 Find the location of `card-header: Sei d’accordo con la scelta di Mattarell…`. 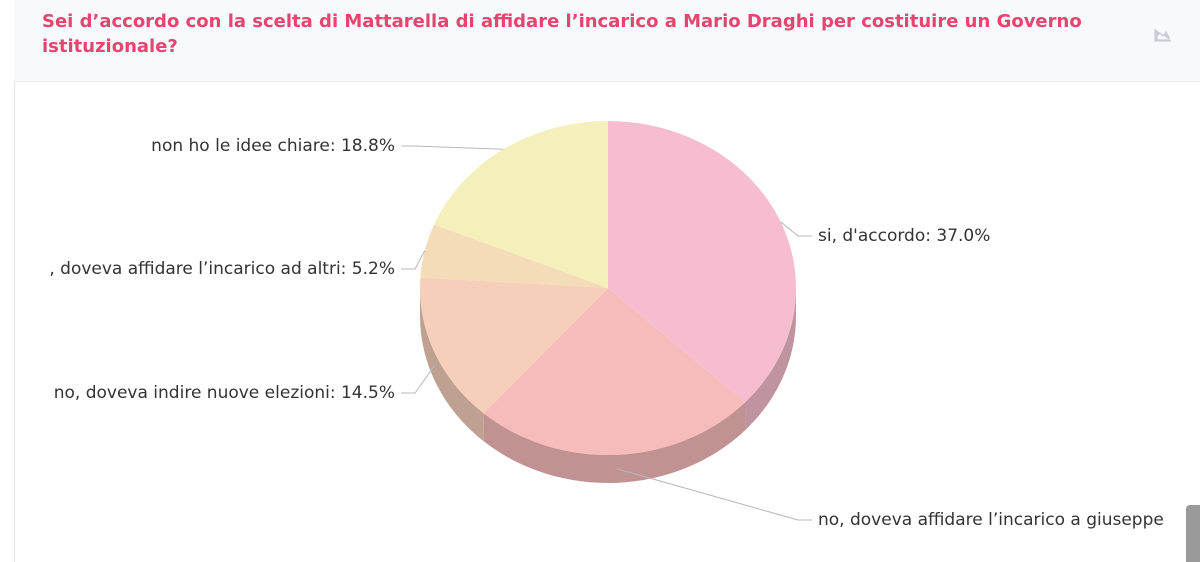

card-header: Sei d’accordo con la scelta di Mattarell… is located at coordinates (607, 41).